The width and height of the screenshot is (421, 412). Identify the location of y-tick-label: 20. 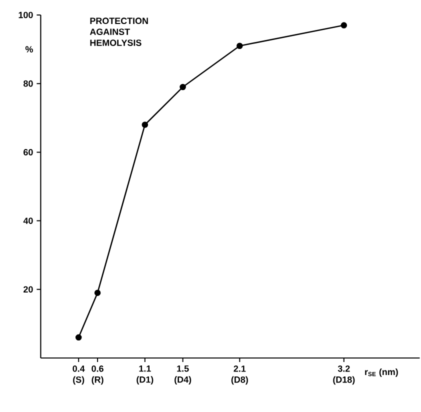
(28, 289).